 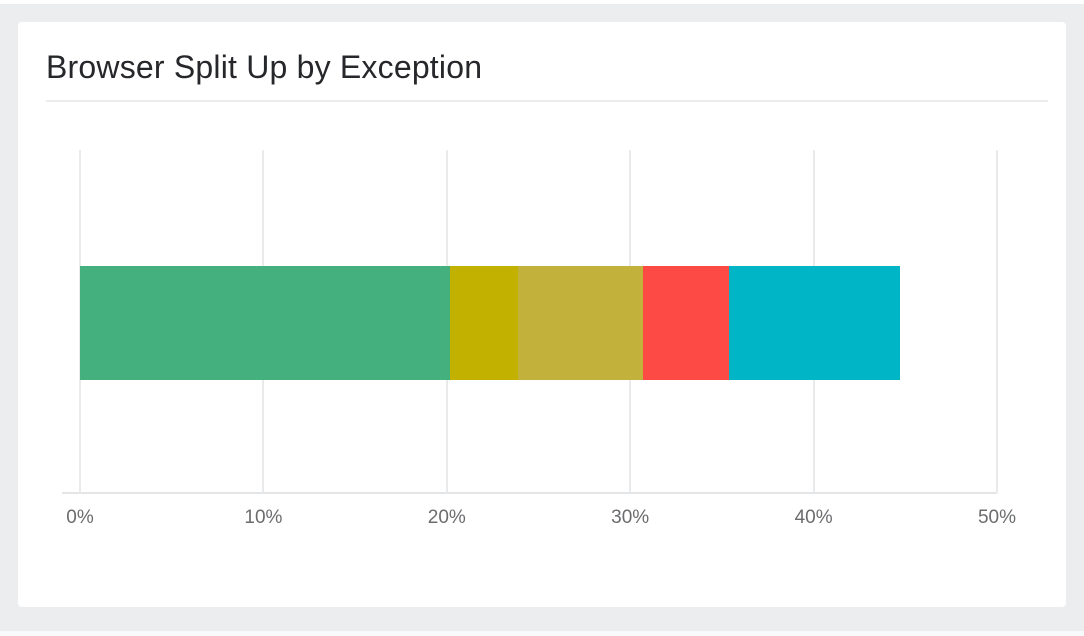 What do you see at coordinates (484, 323) in the screenshot?
I see `bar-segment-dark-yellow` at bounding box center [484, 323].